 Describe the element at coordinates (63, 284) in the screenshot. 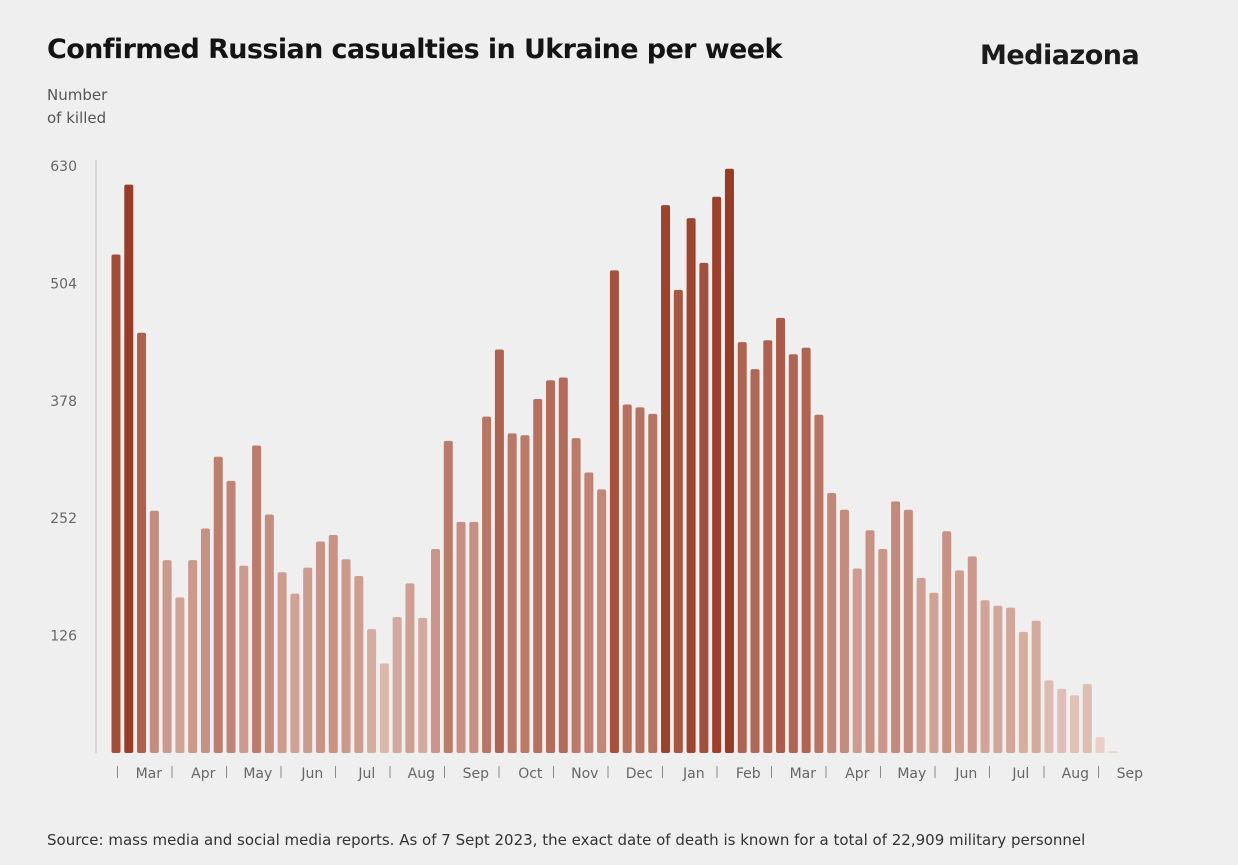

I see `y-tick-label: 504` at that location.